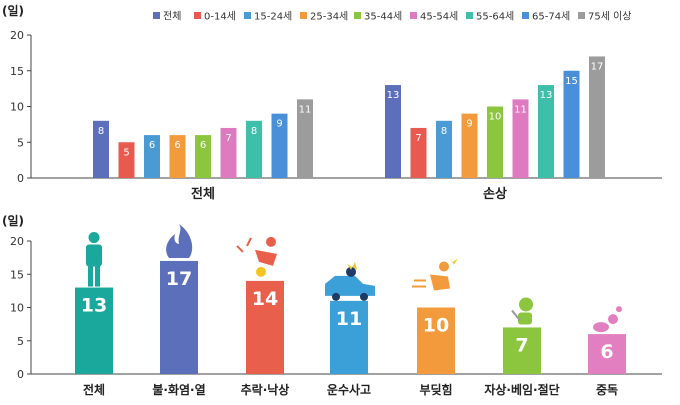 The image size is (680, 405). I want to click on legend-label-1: 0-14세, so click(220, 17).